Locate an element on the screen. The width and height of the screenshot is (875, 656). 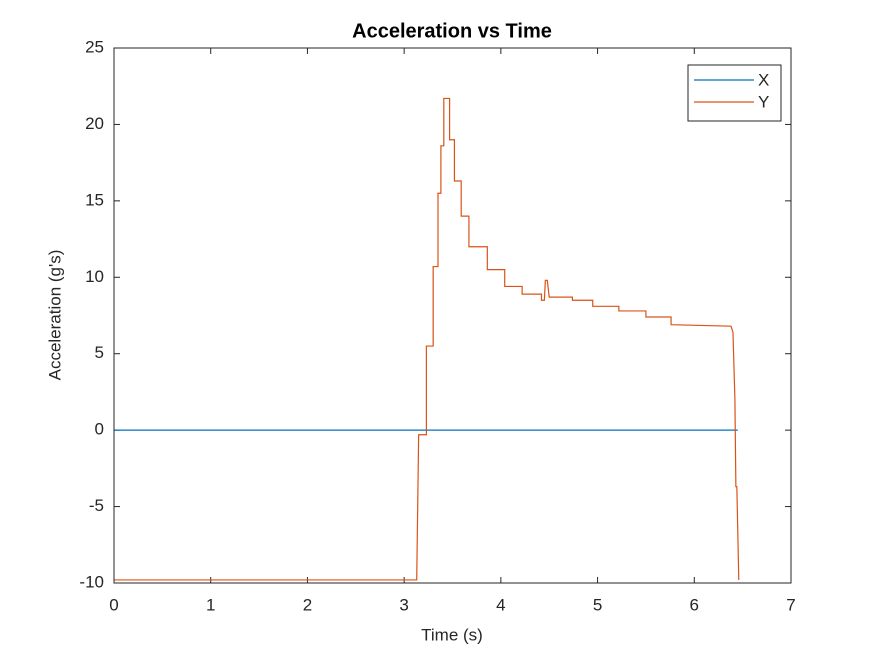
x-tick-label: 4 is located at coordinates (500, 604).